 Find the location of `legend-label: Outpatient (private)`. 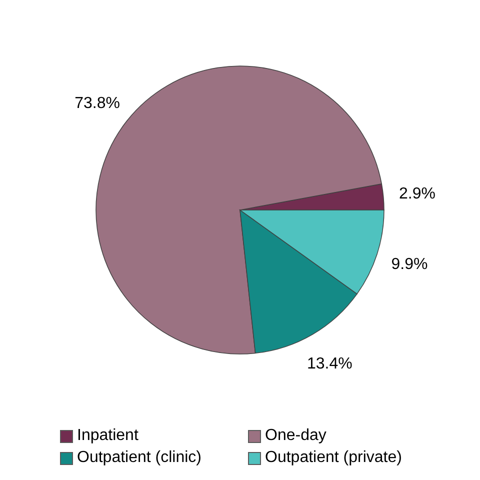

legend-label: Outpatient (private) is located at coordinates (333, 458).